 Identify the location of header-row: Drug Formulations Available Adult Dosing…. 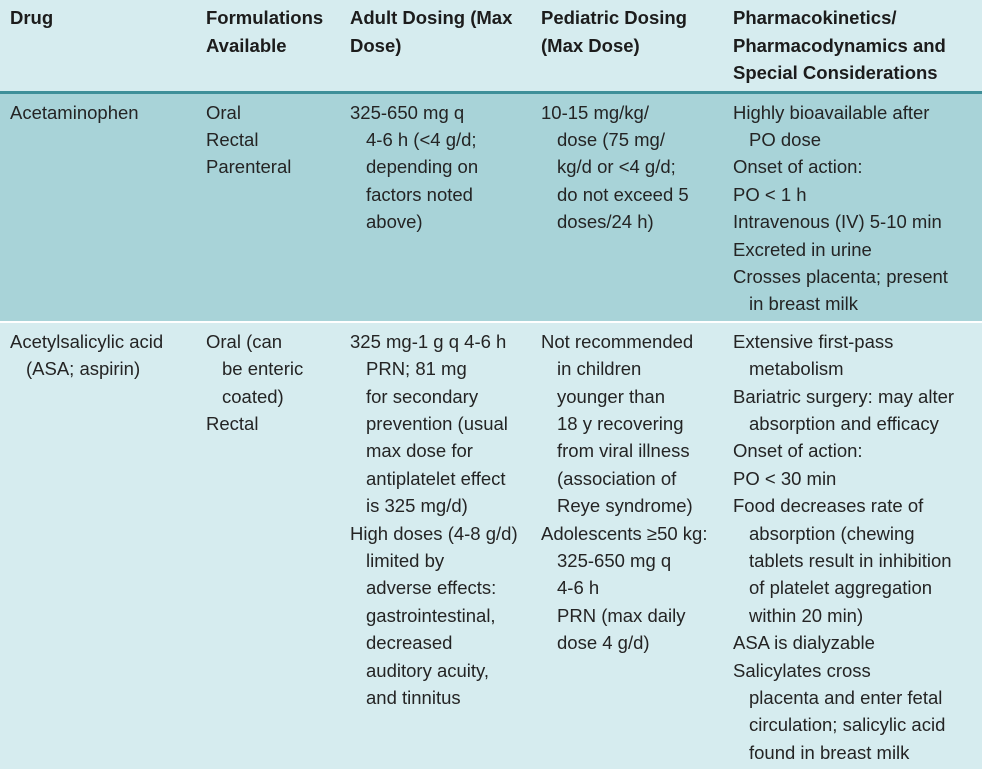
(491, 47).